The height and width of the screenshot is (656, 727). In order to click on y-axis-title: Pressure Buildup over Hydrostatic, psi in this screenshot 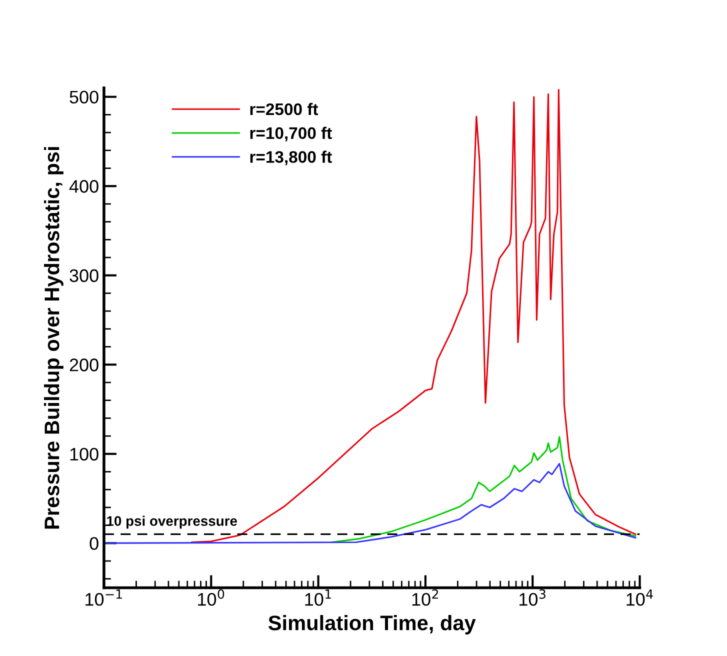, I will do `click(54, 338)`.